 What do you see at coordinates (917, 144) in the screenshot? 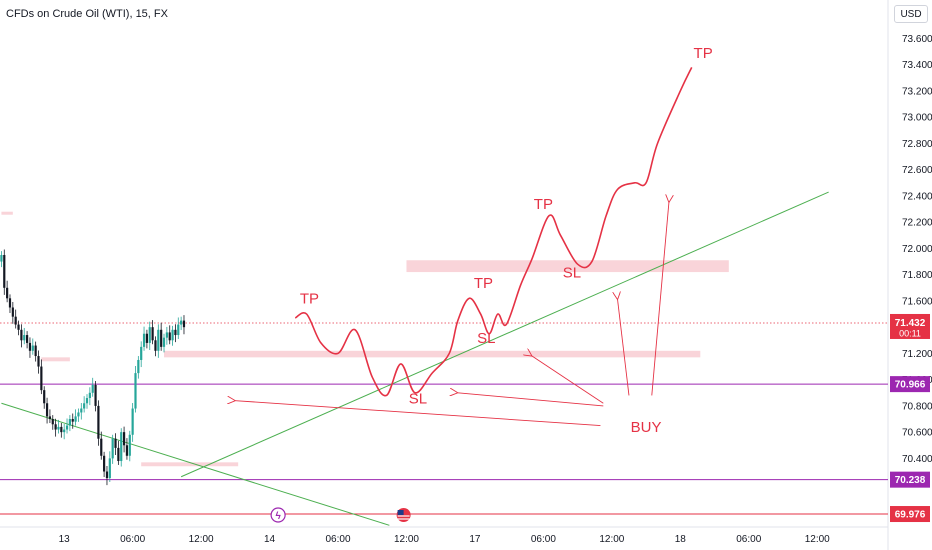
I see `y-tick-label: 72.800` at bounding box center [917, 144].